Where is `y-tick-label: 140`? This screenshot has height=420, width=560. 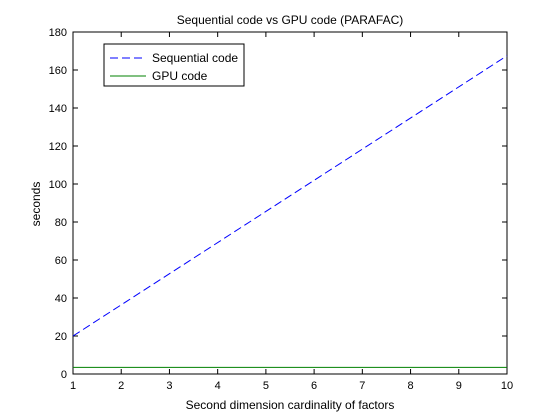 y-tick-label: 140 is located at coordinates (58, 109).